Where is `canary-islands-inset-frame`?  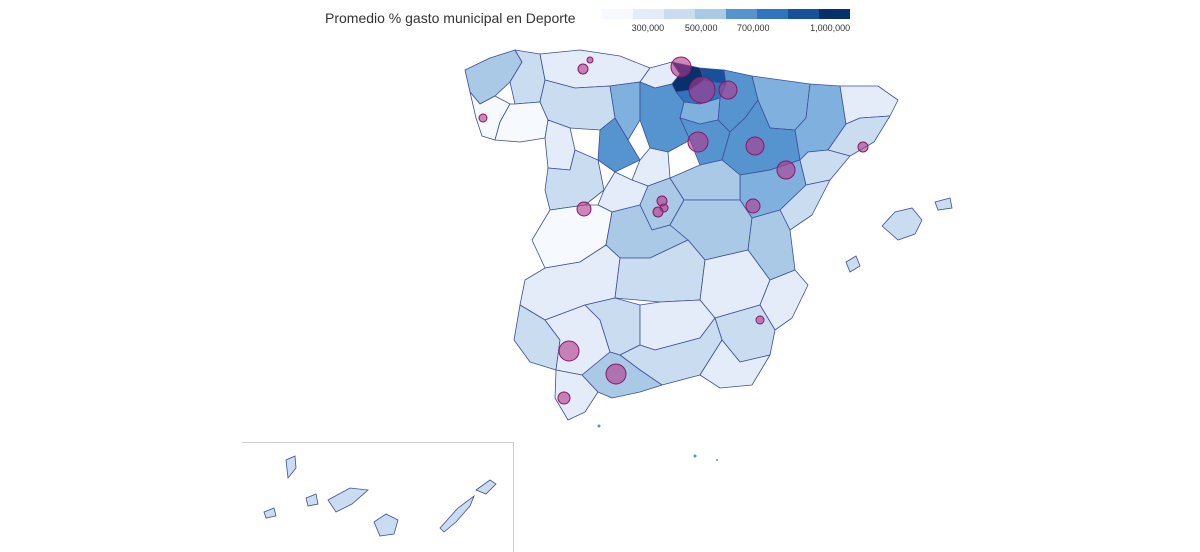
canary-islands-inset-frame is located at coordinates (378, 497).